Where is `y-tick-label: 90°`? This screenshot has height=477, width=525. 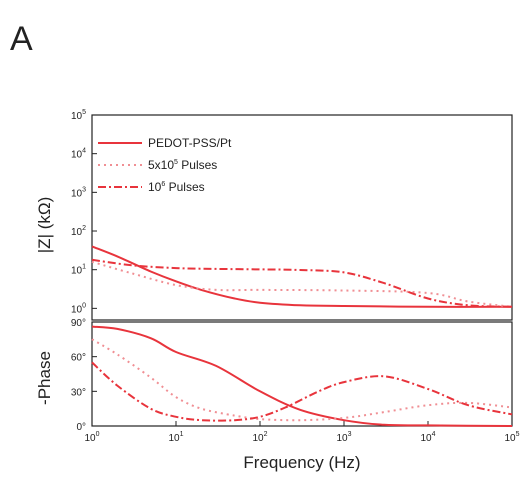
y-tick-label: 90° is located at coordinates (78, 323).